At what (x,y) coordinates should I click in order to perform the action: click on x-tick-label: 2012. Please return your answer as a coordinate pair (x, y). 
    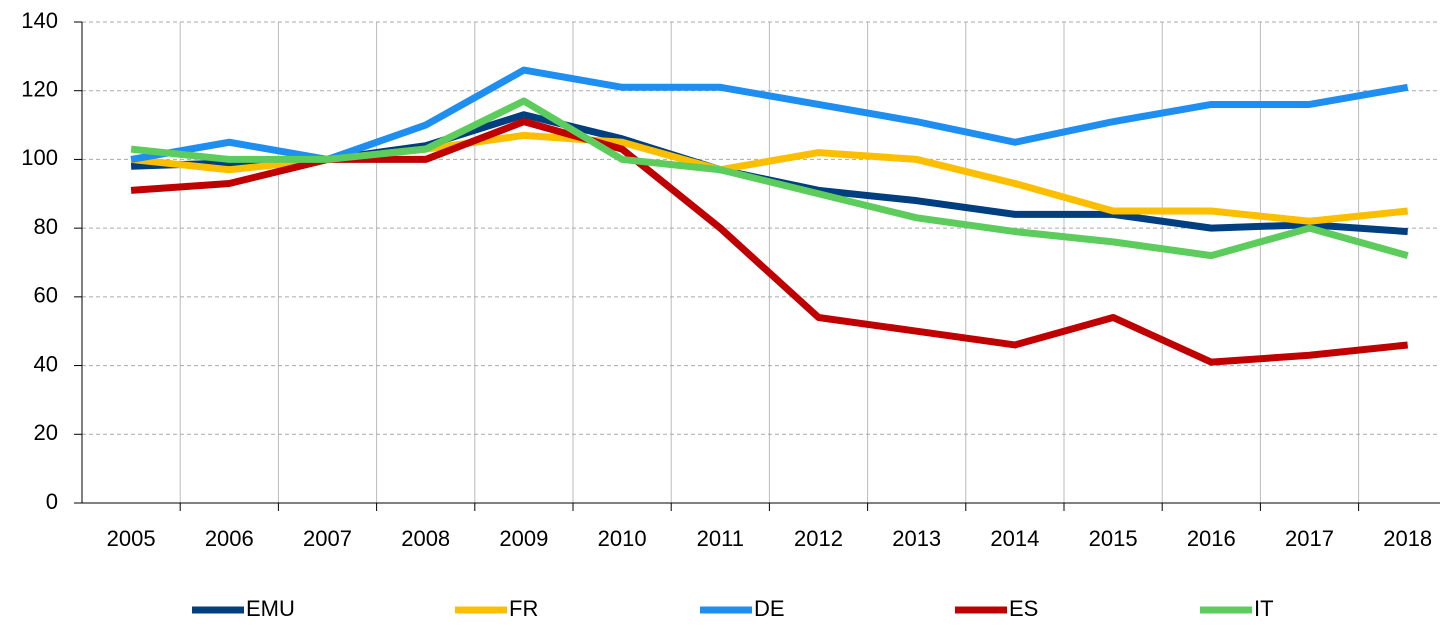
    Looking at the image, I should click on (818, 538).